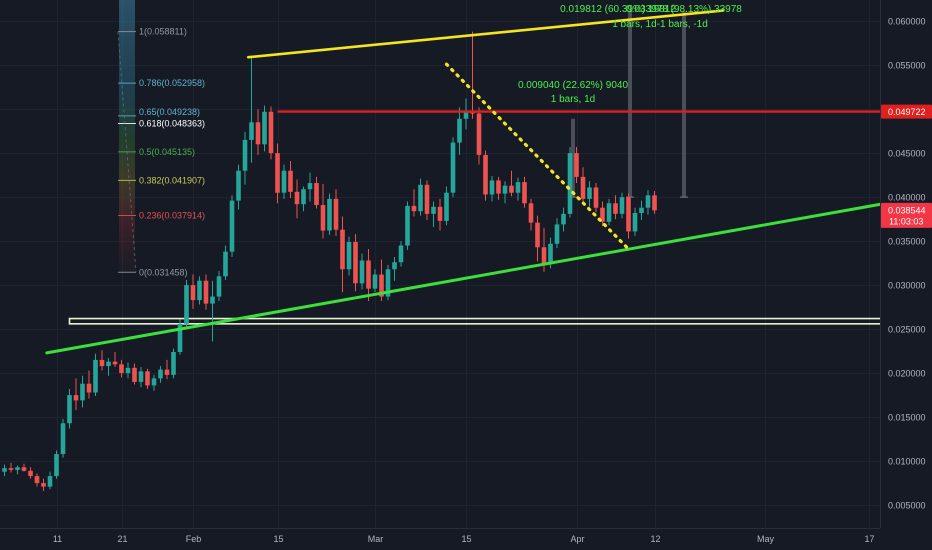 The height and width of the screenshot is (550, 932). Describe the element at coordinates (376, 539) in the screenshot. I see `time-tick-label: Mar` at that location.